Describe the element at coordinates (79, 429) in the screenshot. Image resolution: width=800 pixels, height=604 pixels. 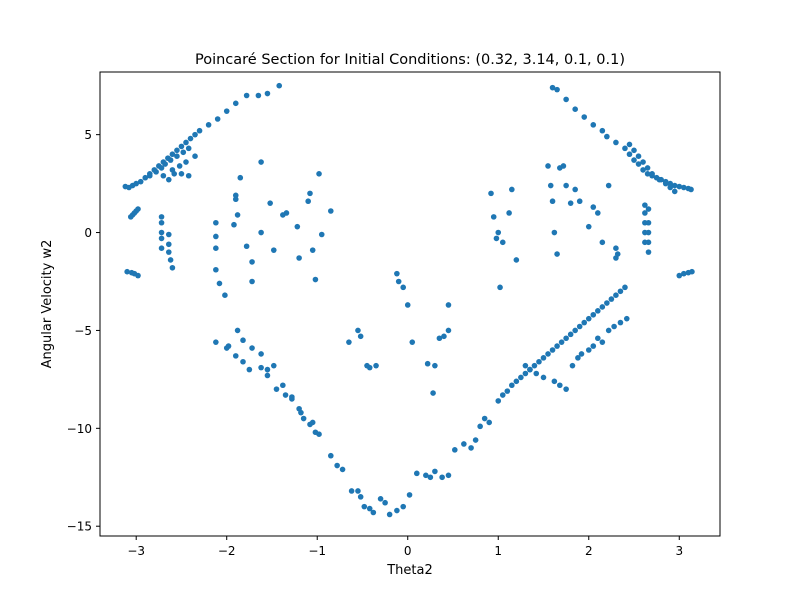
I see `y-tick-label: −10` at that location.